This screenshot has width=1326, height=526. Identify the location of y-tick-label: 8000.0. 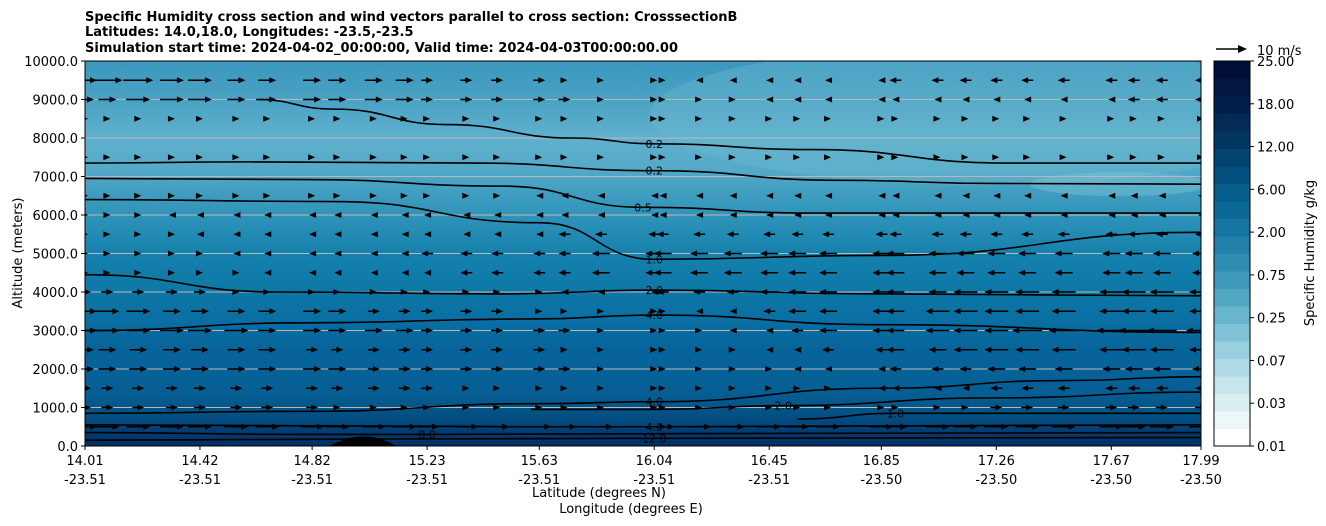
(56, 139).